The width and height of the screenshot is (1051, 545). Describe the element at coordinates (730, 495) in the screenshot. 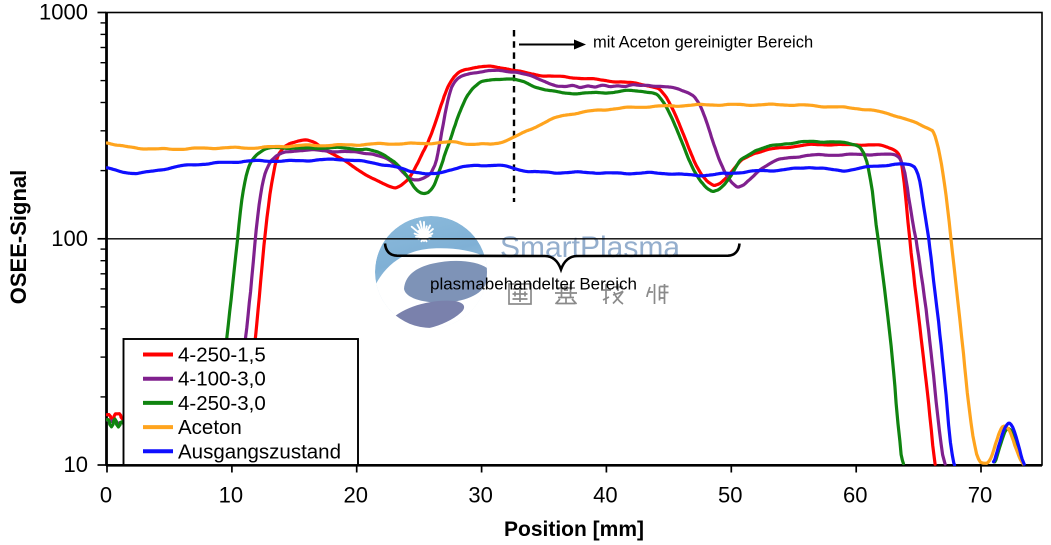

I see `svg-text: 50` at that location.